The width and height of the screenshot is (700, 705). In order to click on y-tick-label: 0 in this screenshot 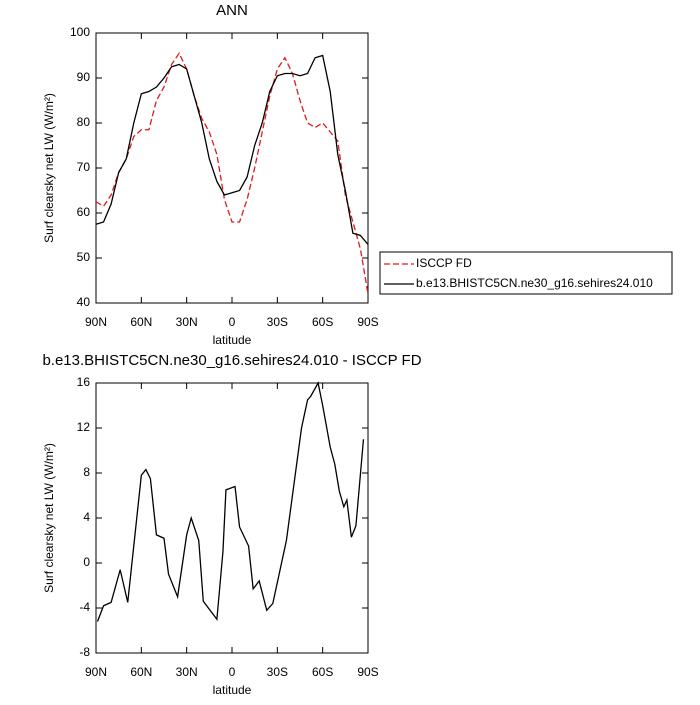, I will do `click(86, 562)`.